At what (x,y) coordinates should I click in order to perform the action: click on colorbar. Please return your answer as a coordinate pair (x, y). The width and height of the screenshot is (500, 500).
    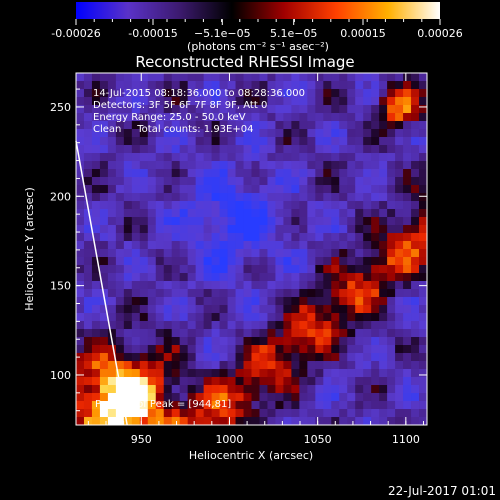
    Looking at the image, I should click on (258, 10).